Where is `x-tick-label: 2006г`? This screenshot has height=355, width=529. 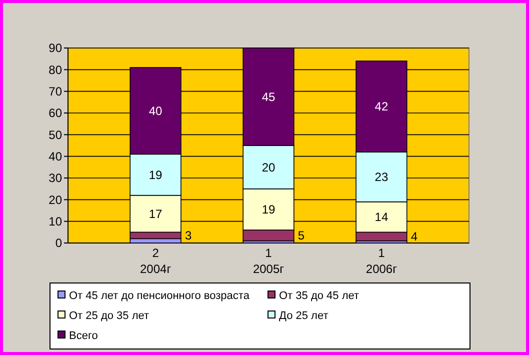 x-tick-label: 2006г is located at coordinates (382, 269).